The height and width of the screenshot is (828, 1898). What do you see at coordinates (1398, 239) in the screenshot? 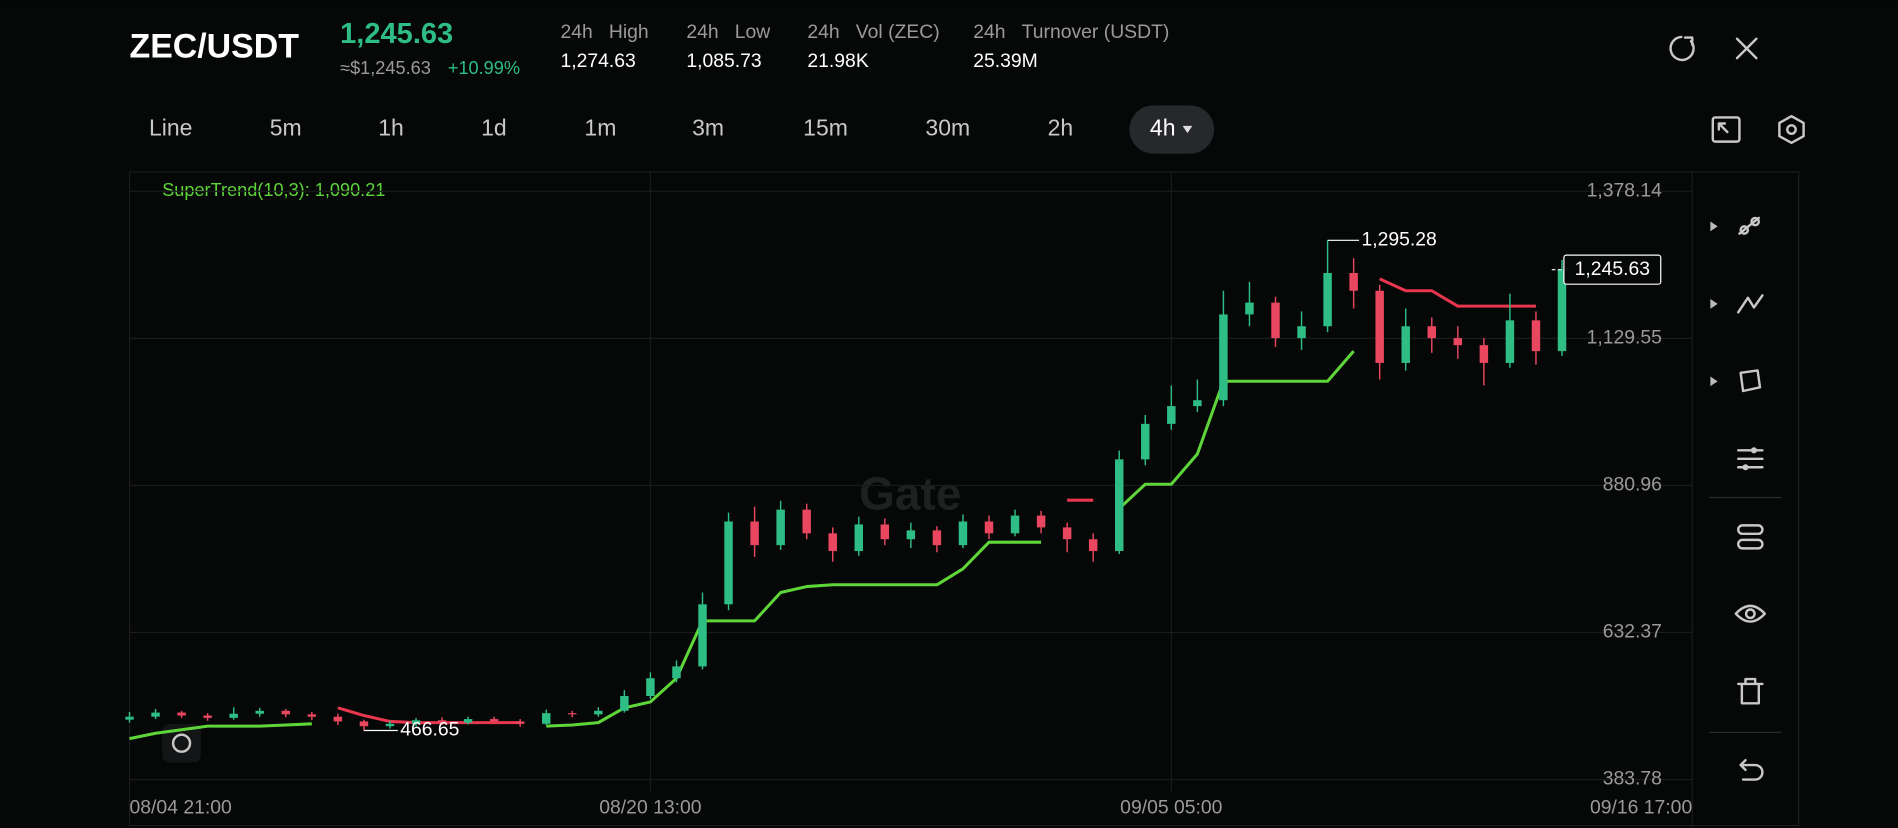
I see `high-label: 1,295.28` at bounding box center [1398, 239].